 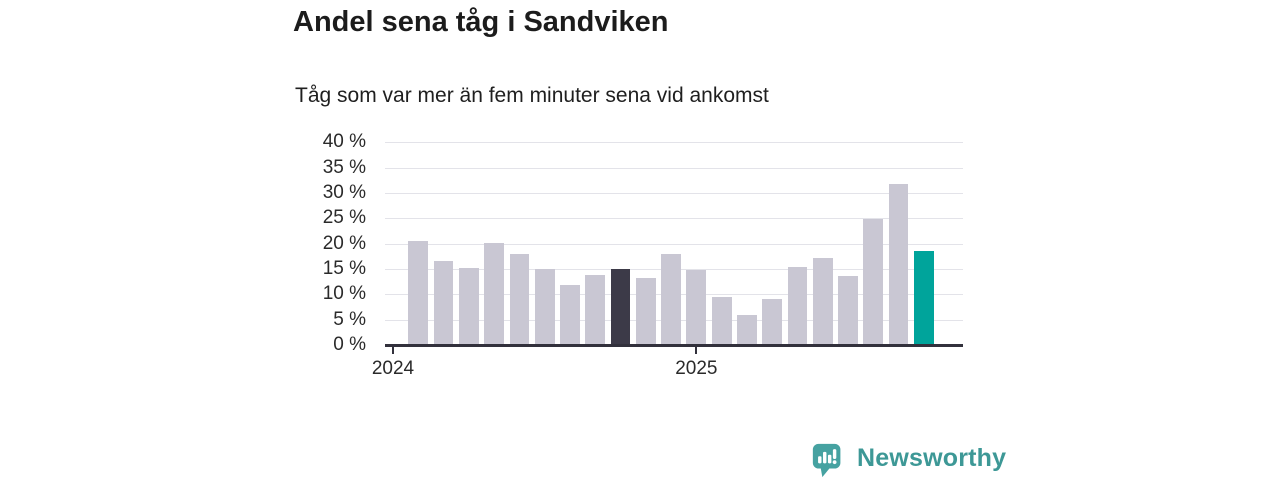 What do you see at coordinates (344, 192) in the screenshot?
I see `y-axis-label-30: 30 %` at bounding box center [344, 192].